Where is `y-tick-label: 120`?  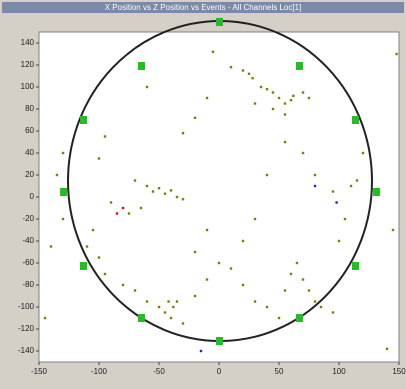
y-tick-label: 120 is located at coordinates (28, 64).